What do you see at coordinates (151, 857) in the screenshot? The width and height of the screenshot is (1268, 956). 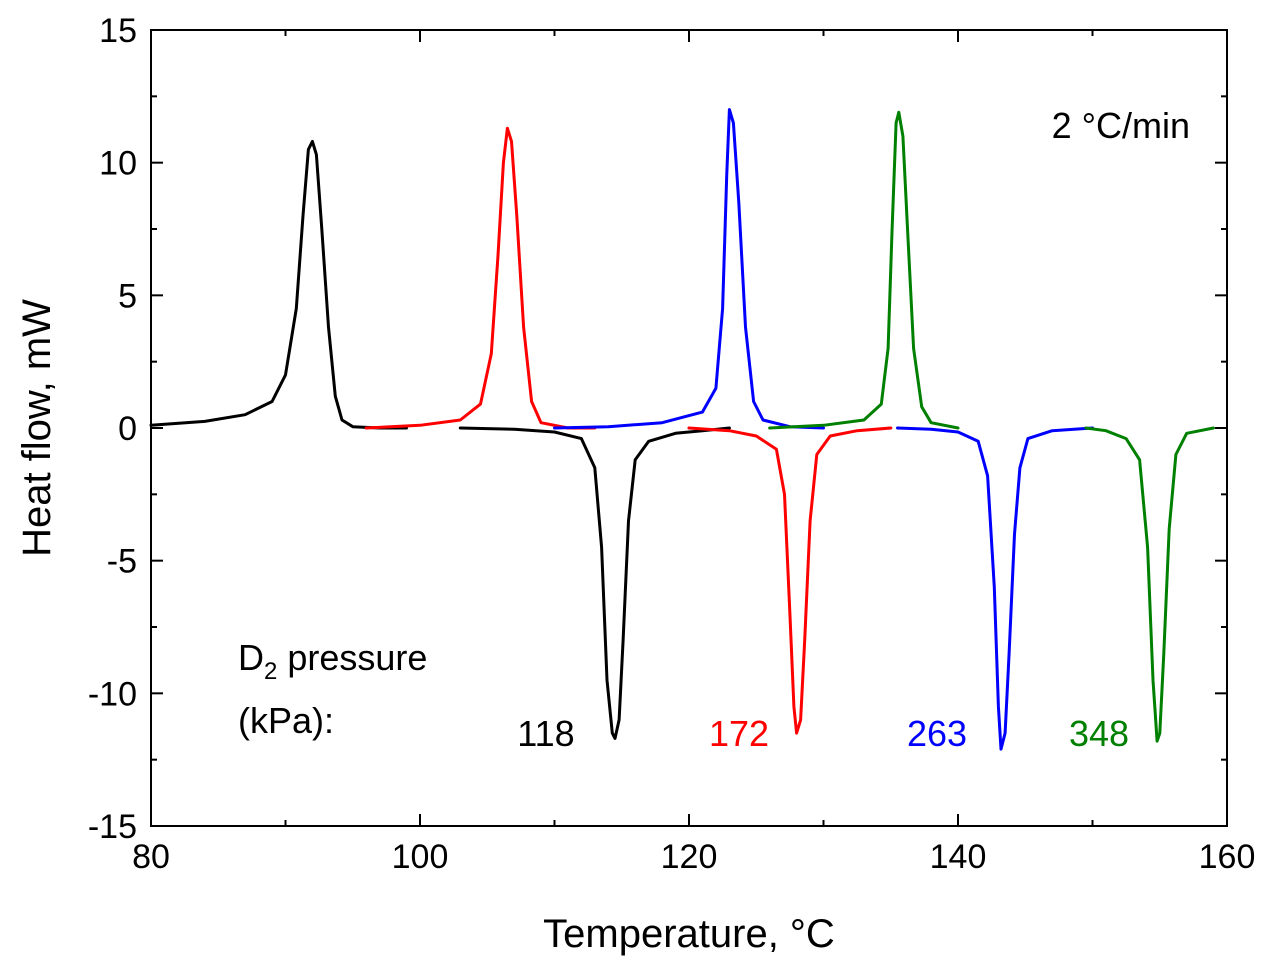 I see `x-tick-label: 80` at bounding box center [151, 857].